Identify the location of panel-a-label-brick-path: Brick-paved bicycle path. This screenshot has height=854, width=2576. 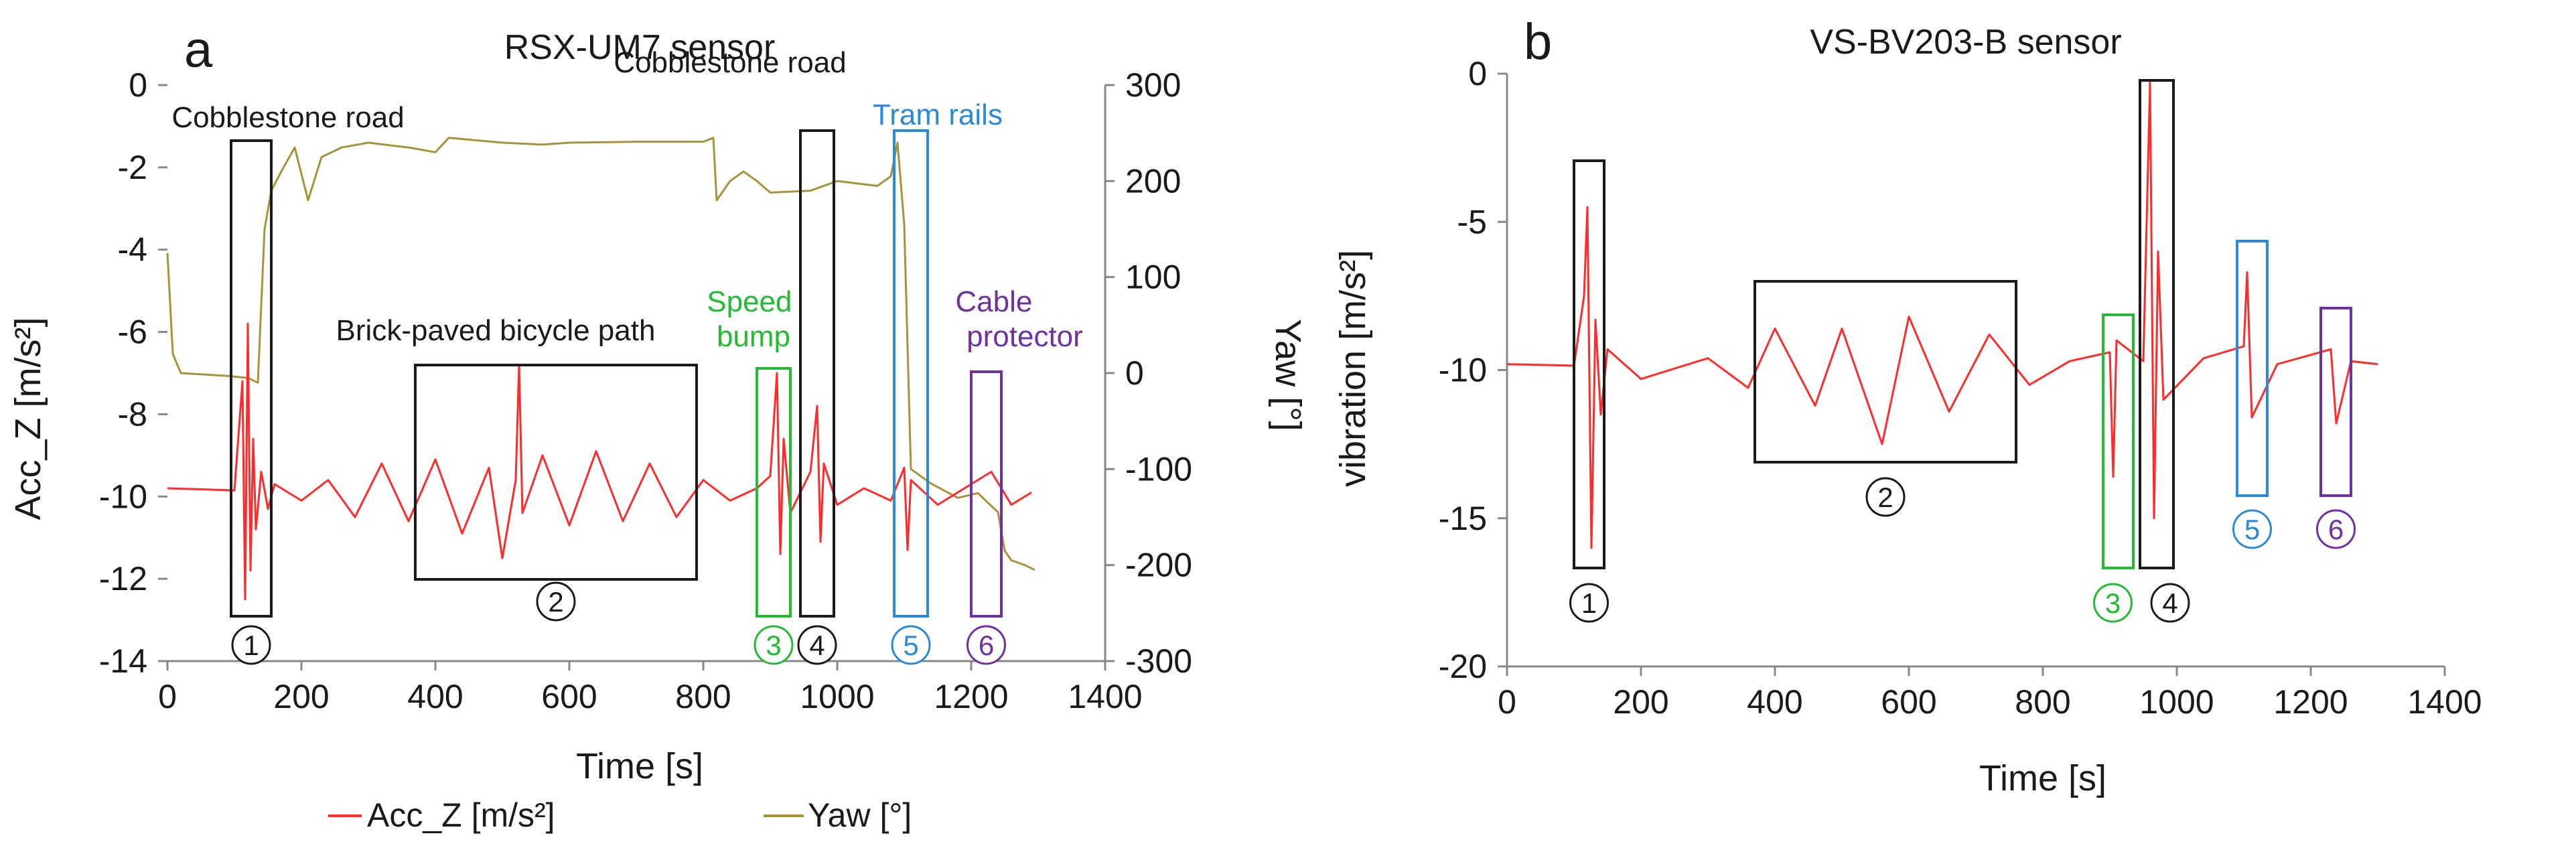
(496, 330).